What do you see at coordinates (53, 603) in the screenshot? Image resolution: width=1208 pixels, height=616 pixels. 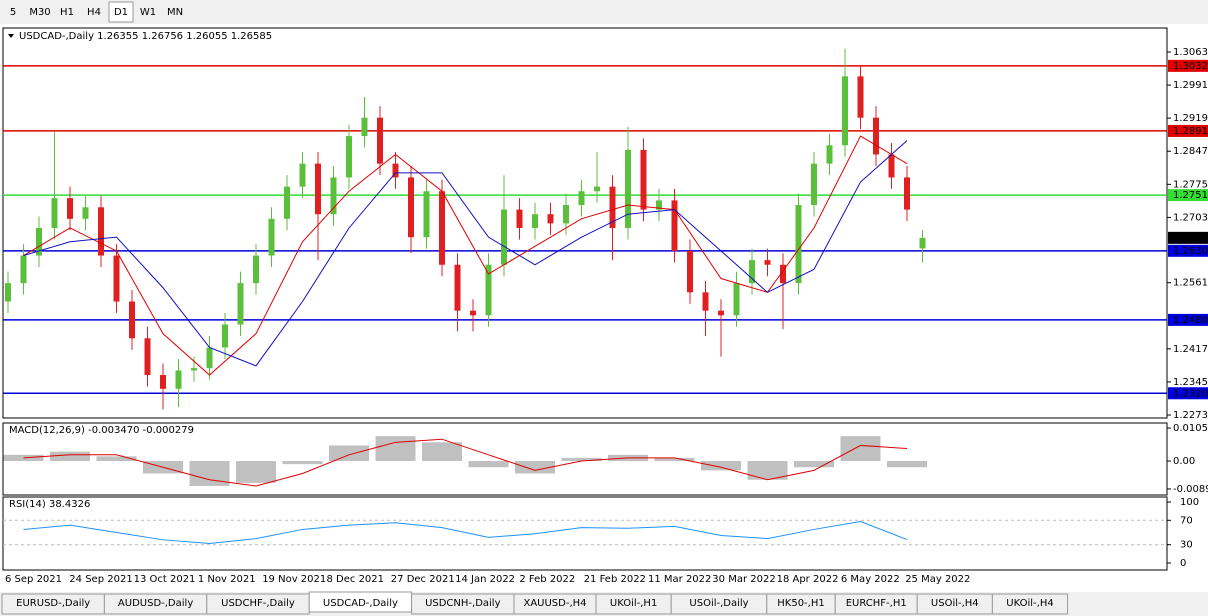 I see `tab-label: EURUSD-,Daily` at bounding box center [53, 603].